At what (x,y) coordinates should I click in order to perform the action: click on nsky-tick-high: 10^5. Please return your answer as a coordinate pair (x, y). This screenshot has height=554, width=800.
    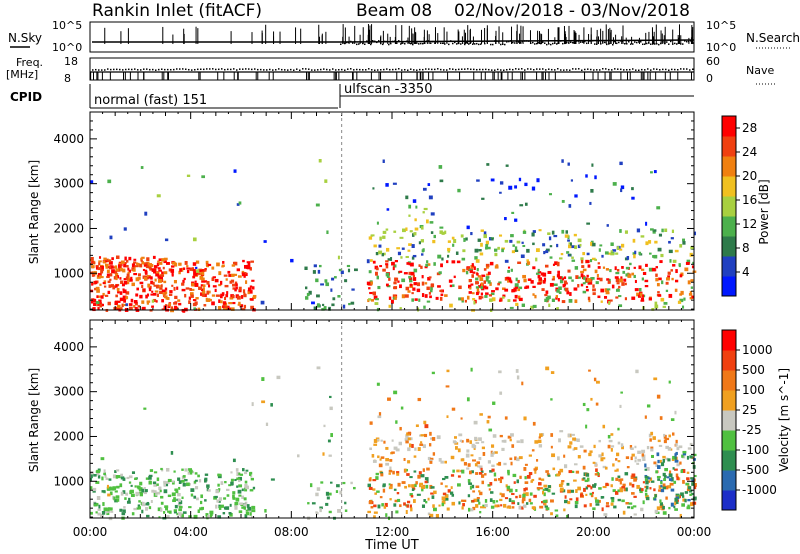
    Looking at the image, I should click on (67, 25).